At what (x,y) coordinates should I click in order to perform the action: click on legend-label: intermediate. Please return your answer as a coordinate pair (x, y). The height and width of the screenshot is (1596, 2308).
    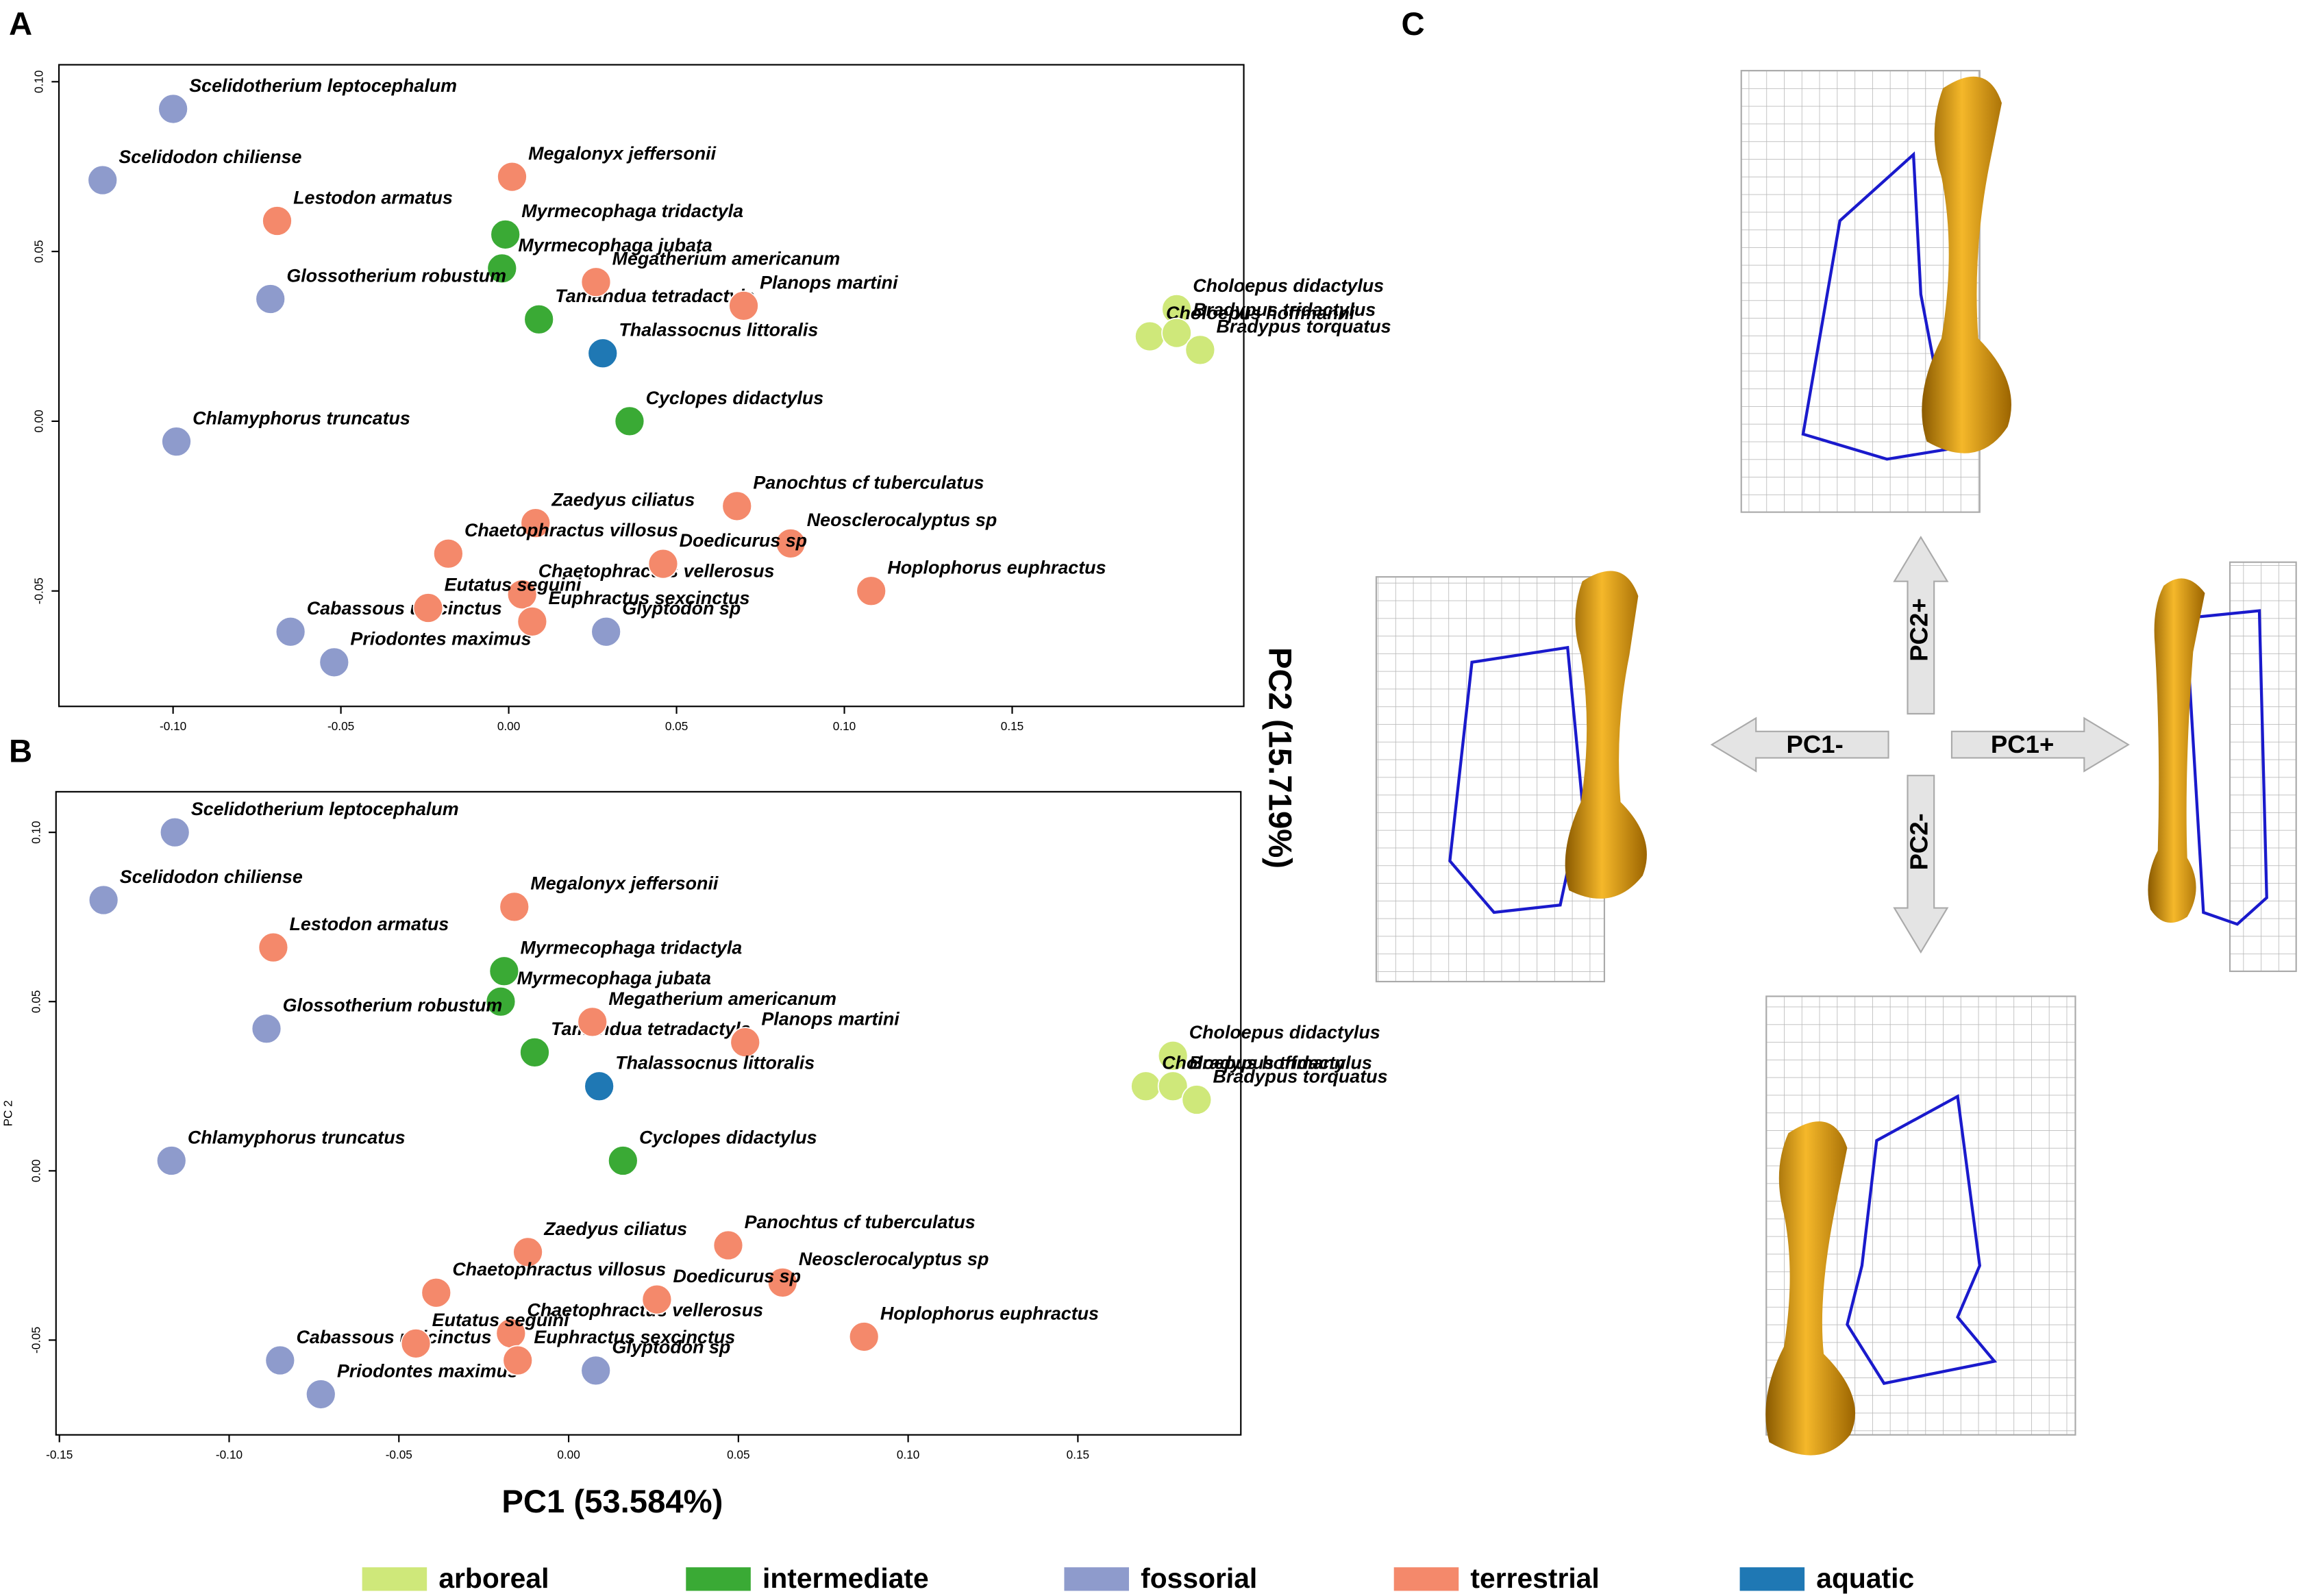
    Looking at the image, I should click on (845, 1578).